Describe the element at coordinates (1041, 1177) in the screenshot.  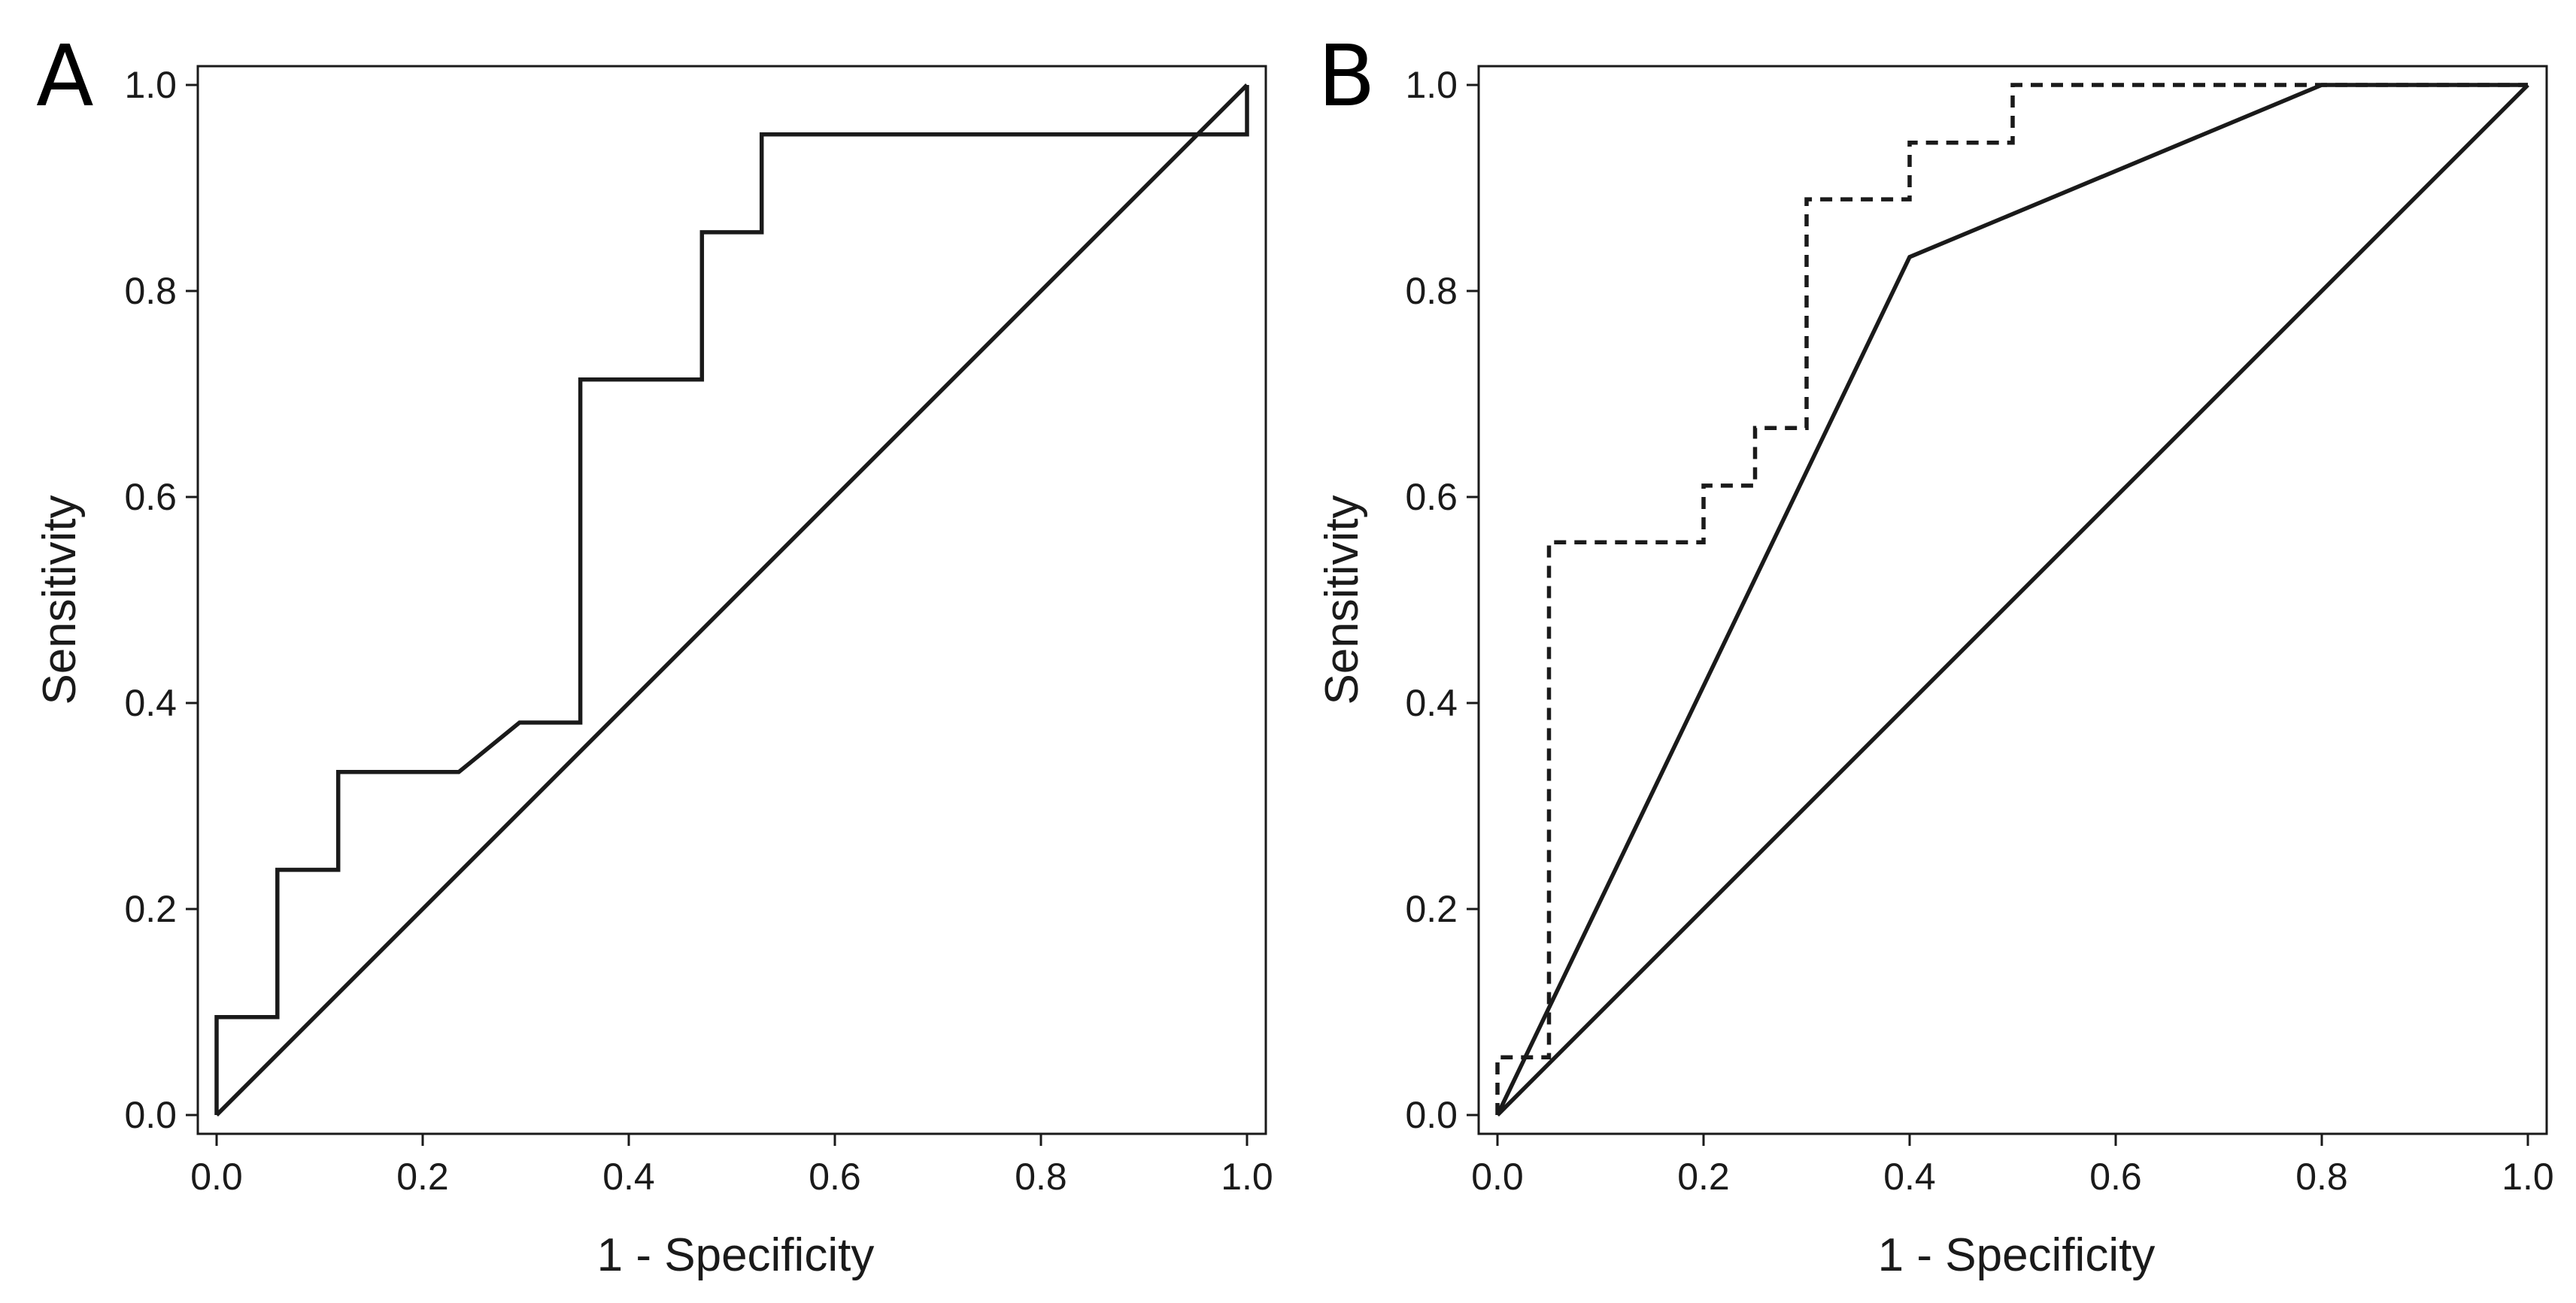
I see `panel-a-x-tick-label: 0.8` at that location.